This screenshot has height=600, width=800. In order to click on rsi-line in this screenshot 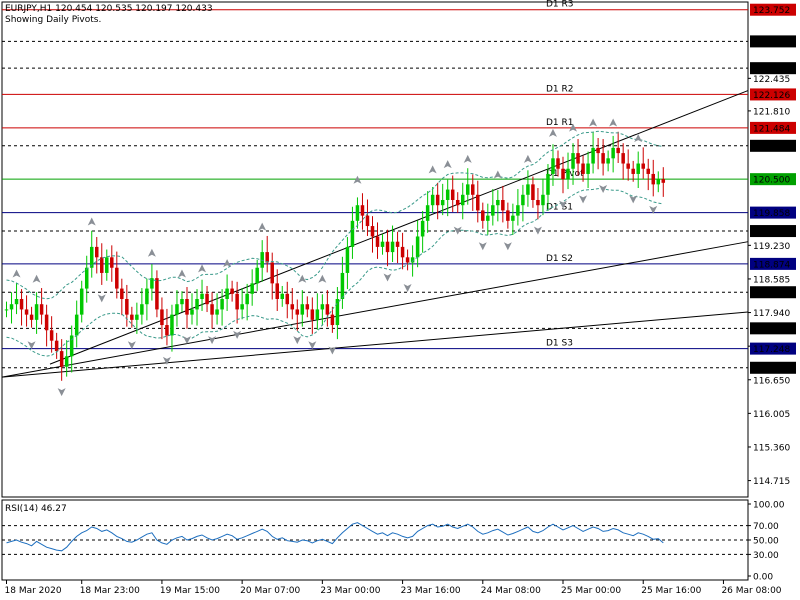, I will do `click(335, 537)`.